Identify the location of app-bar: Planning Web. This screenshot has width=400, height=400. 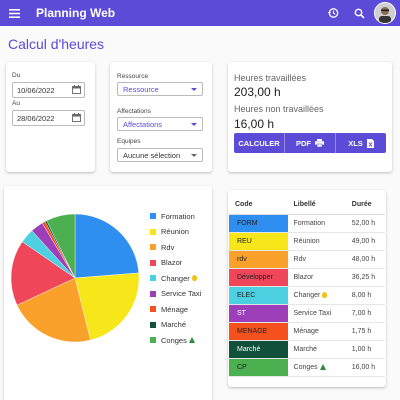
(200, 13).